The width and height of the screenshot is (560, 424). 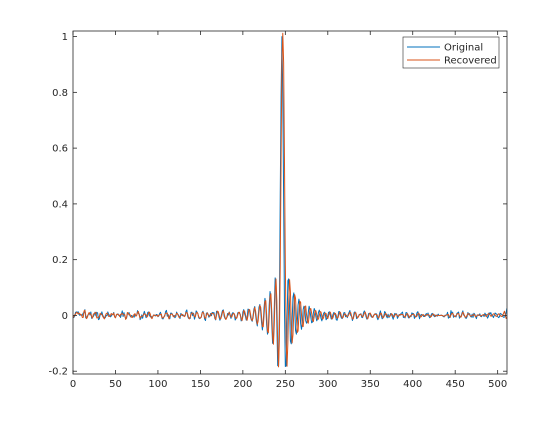 What do you see at coordinates (115, 384) in the screenshot?
I see `x-tick-label: 50` at bounding box center [115, 384].